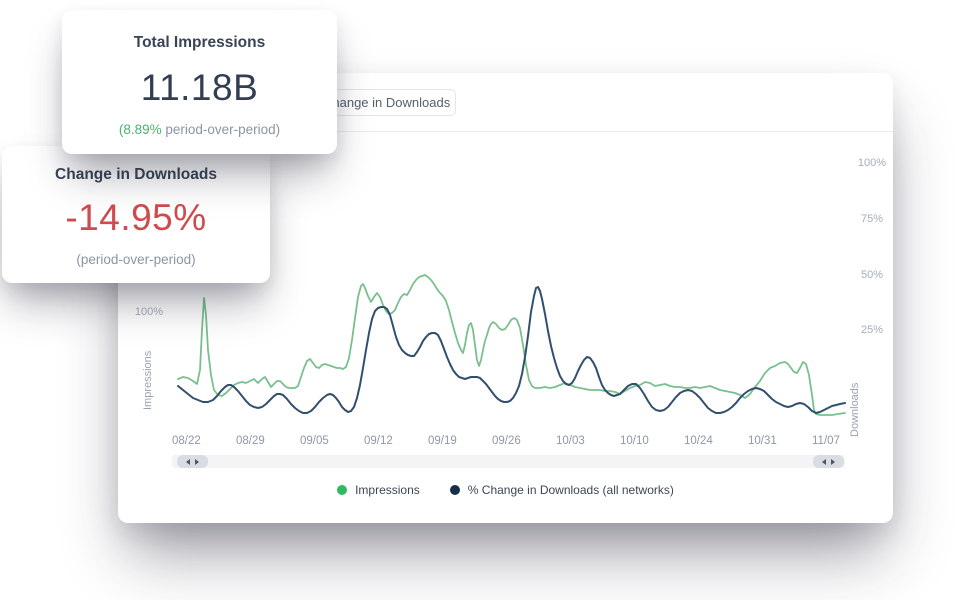  What do you see at coordinates (505, 131) in the screenshot?
I see `header-divider` at bounding box center [505, 131].